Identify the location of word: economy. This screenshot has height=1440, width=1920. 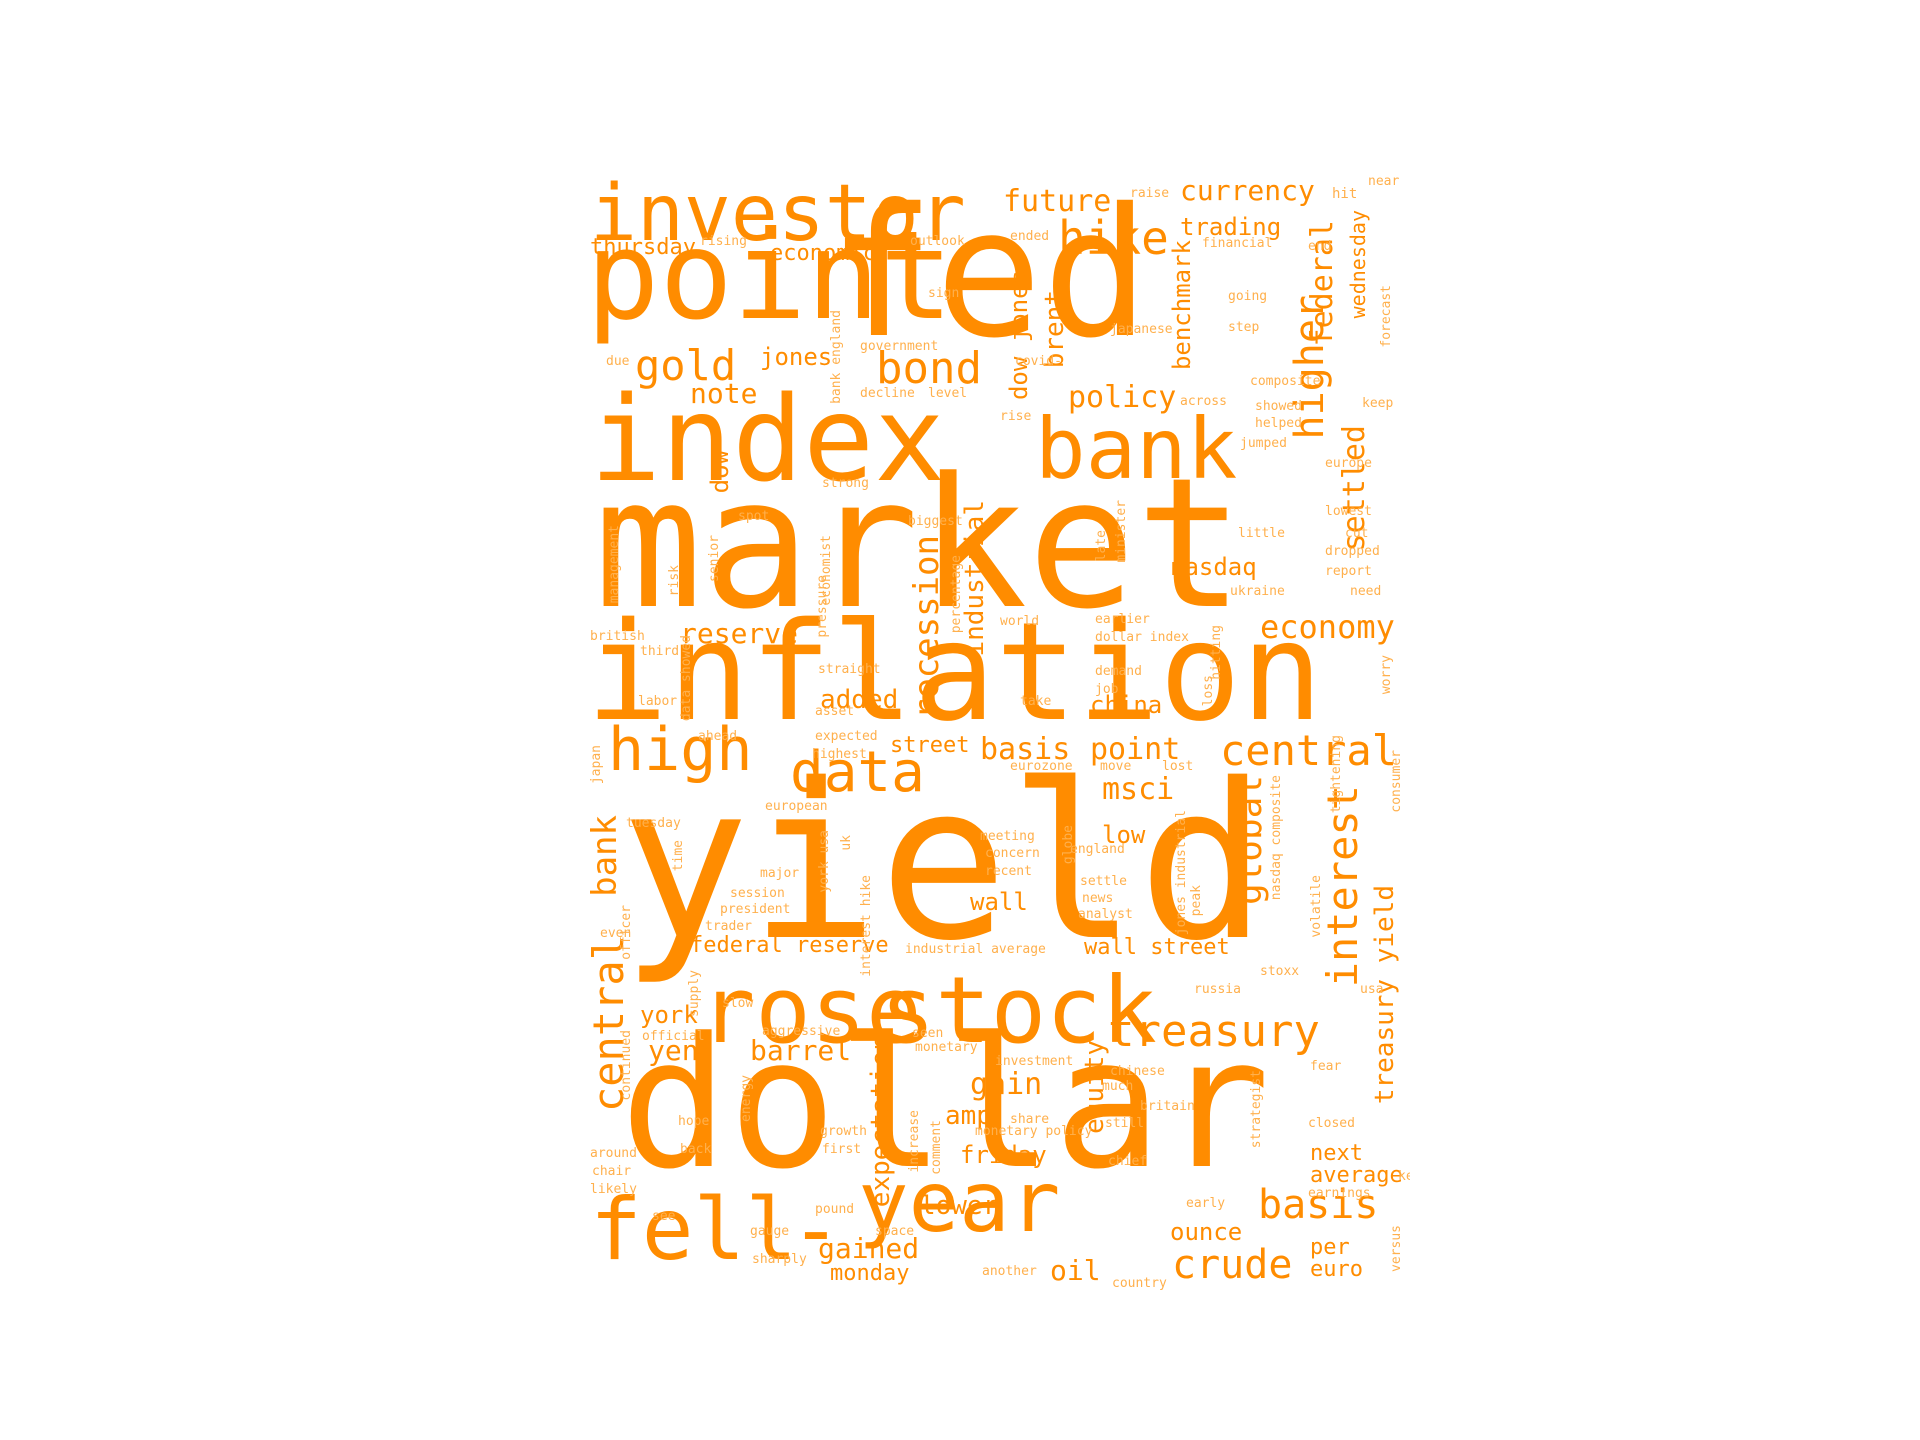
(1327, 627).